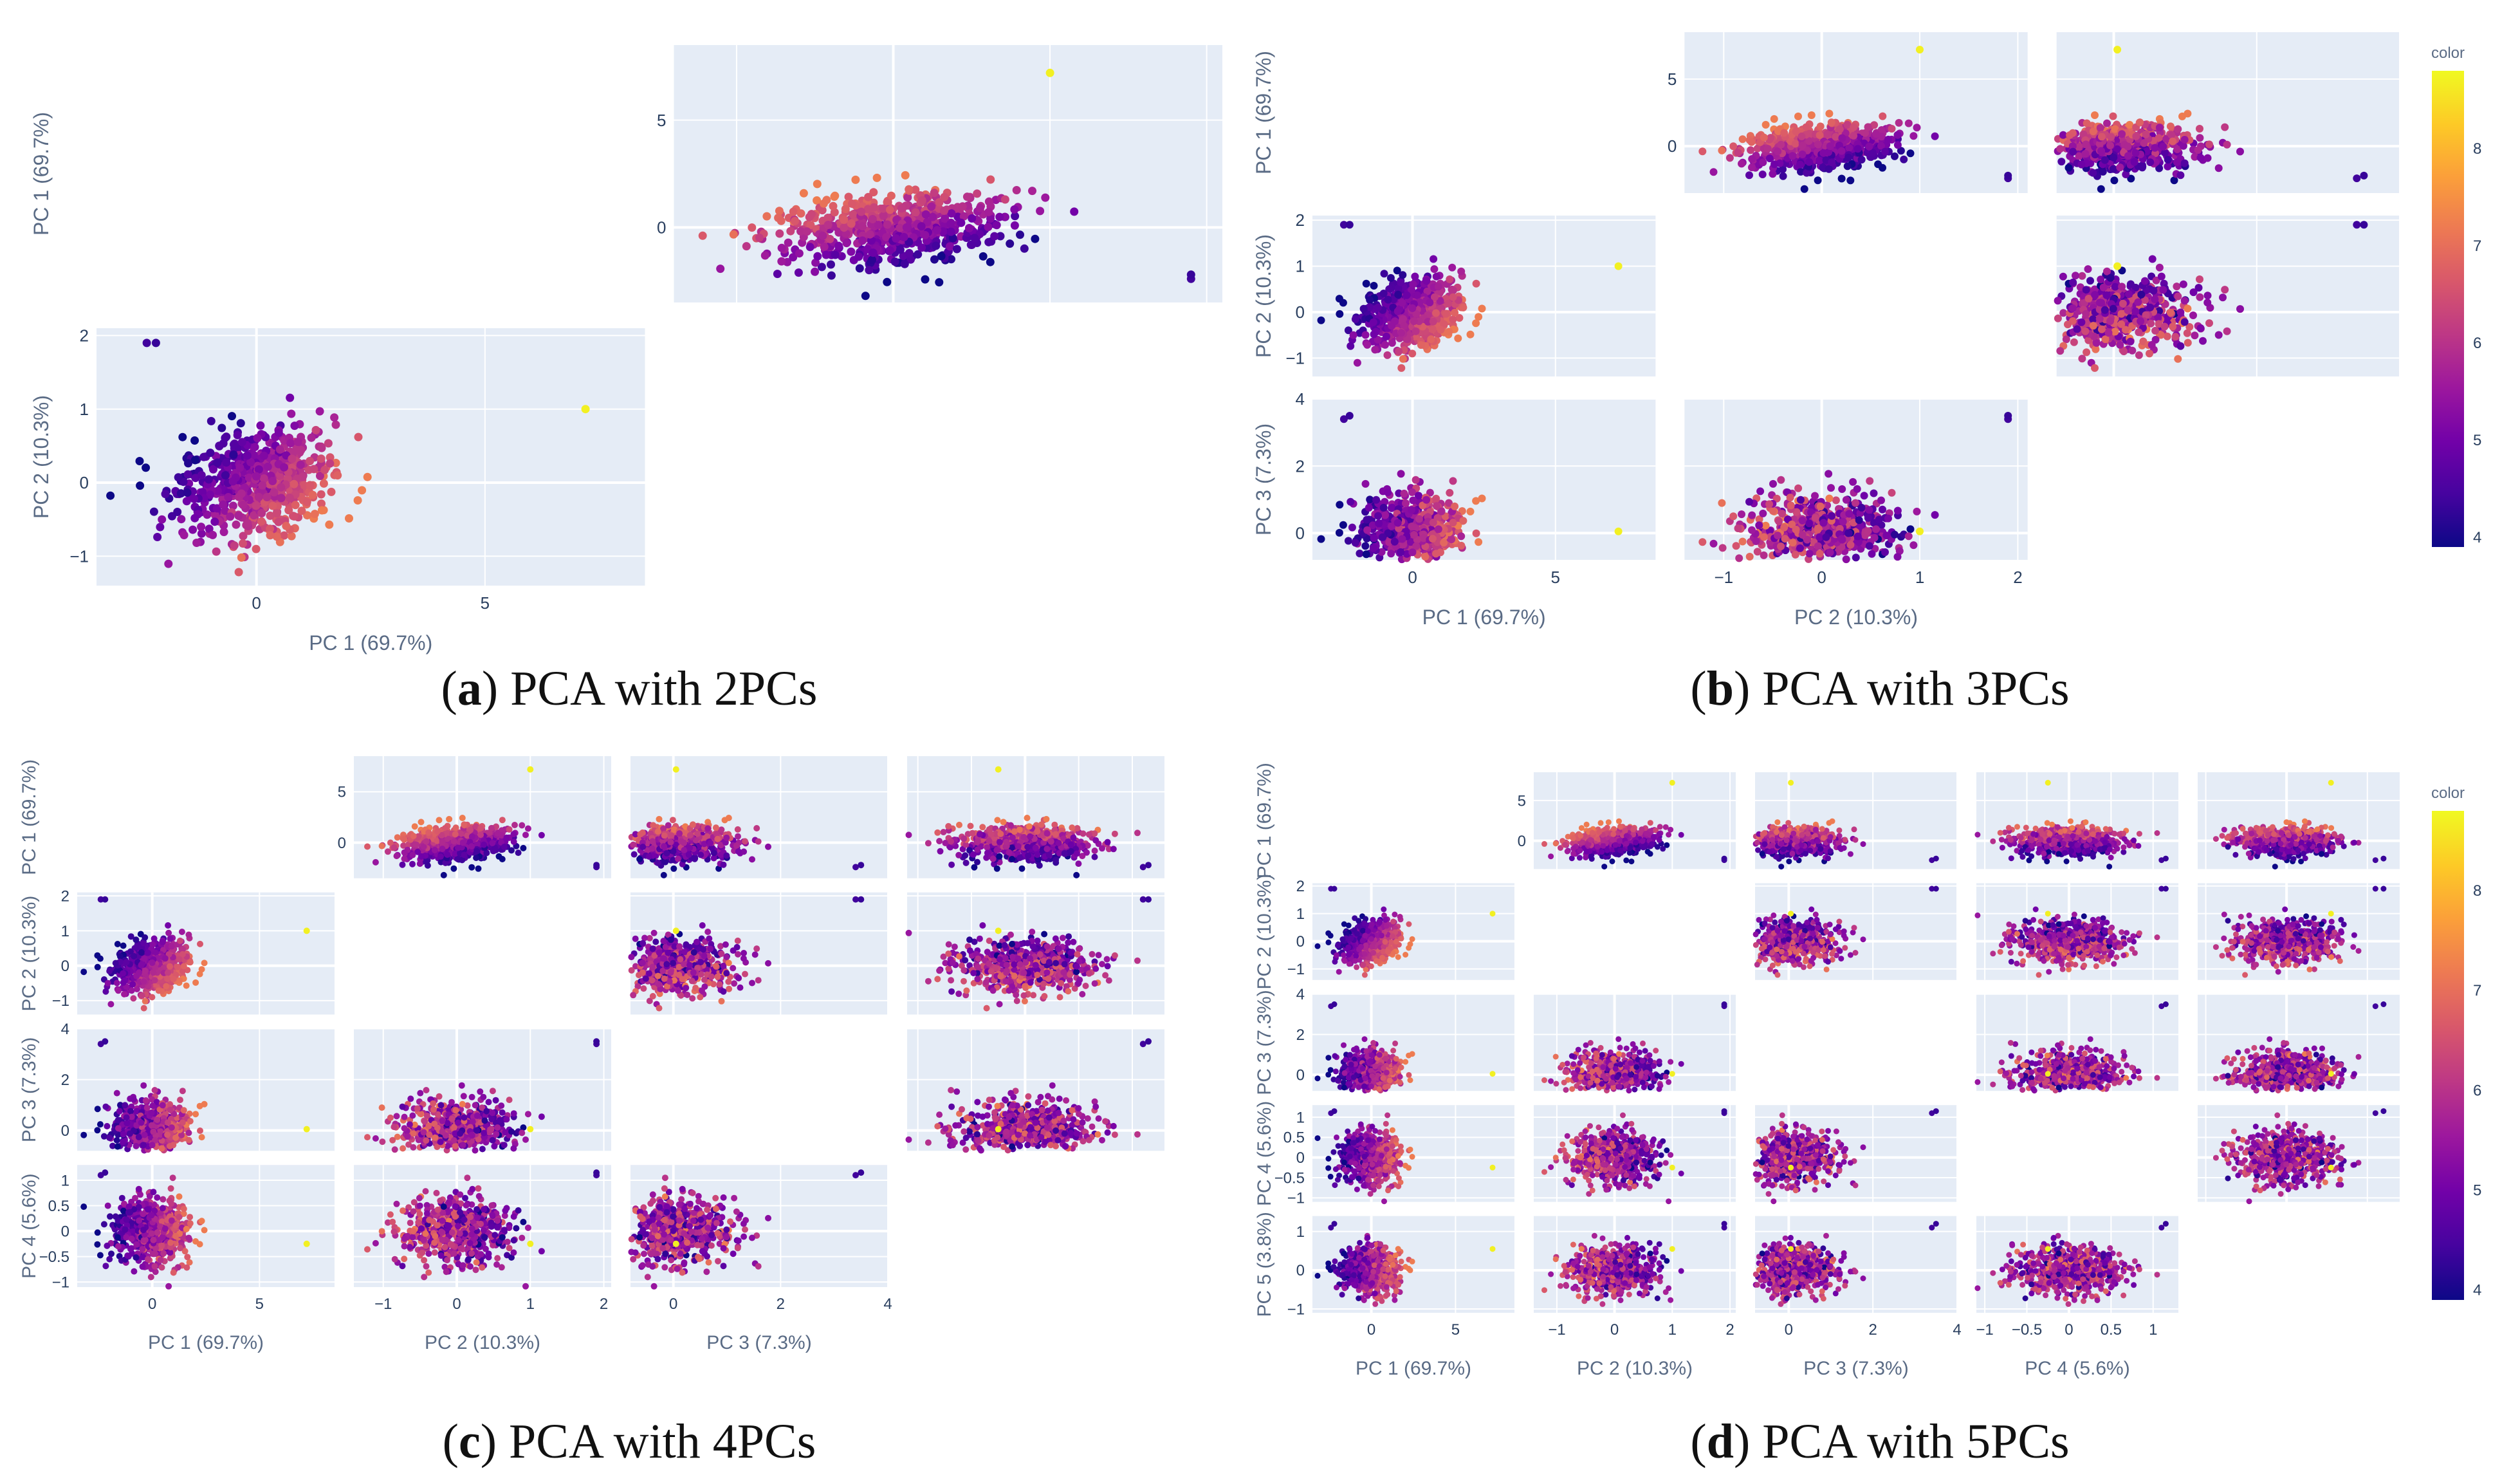 Image resolution: width=2520 pixels, height=1484 pixels. What do you see at coordinates (1723, 577) in the screenshot?
I see `x-tick-label: −1` at bounding box center [1723, 577].